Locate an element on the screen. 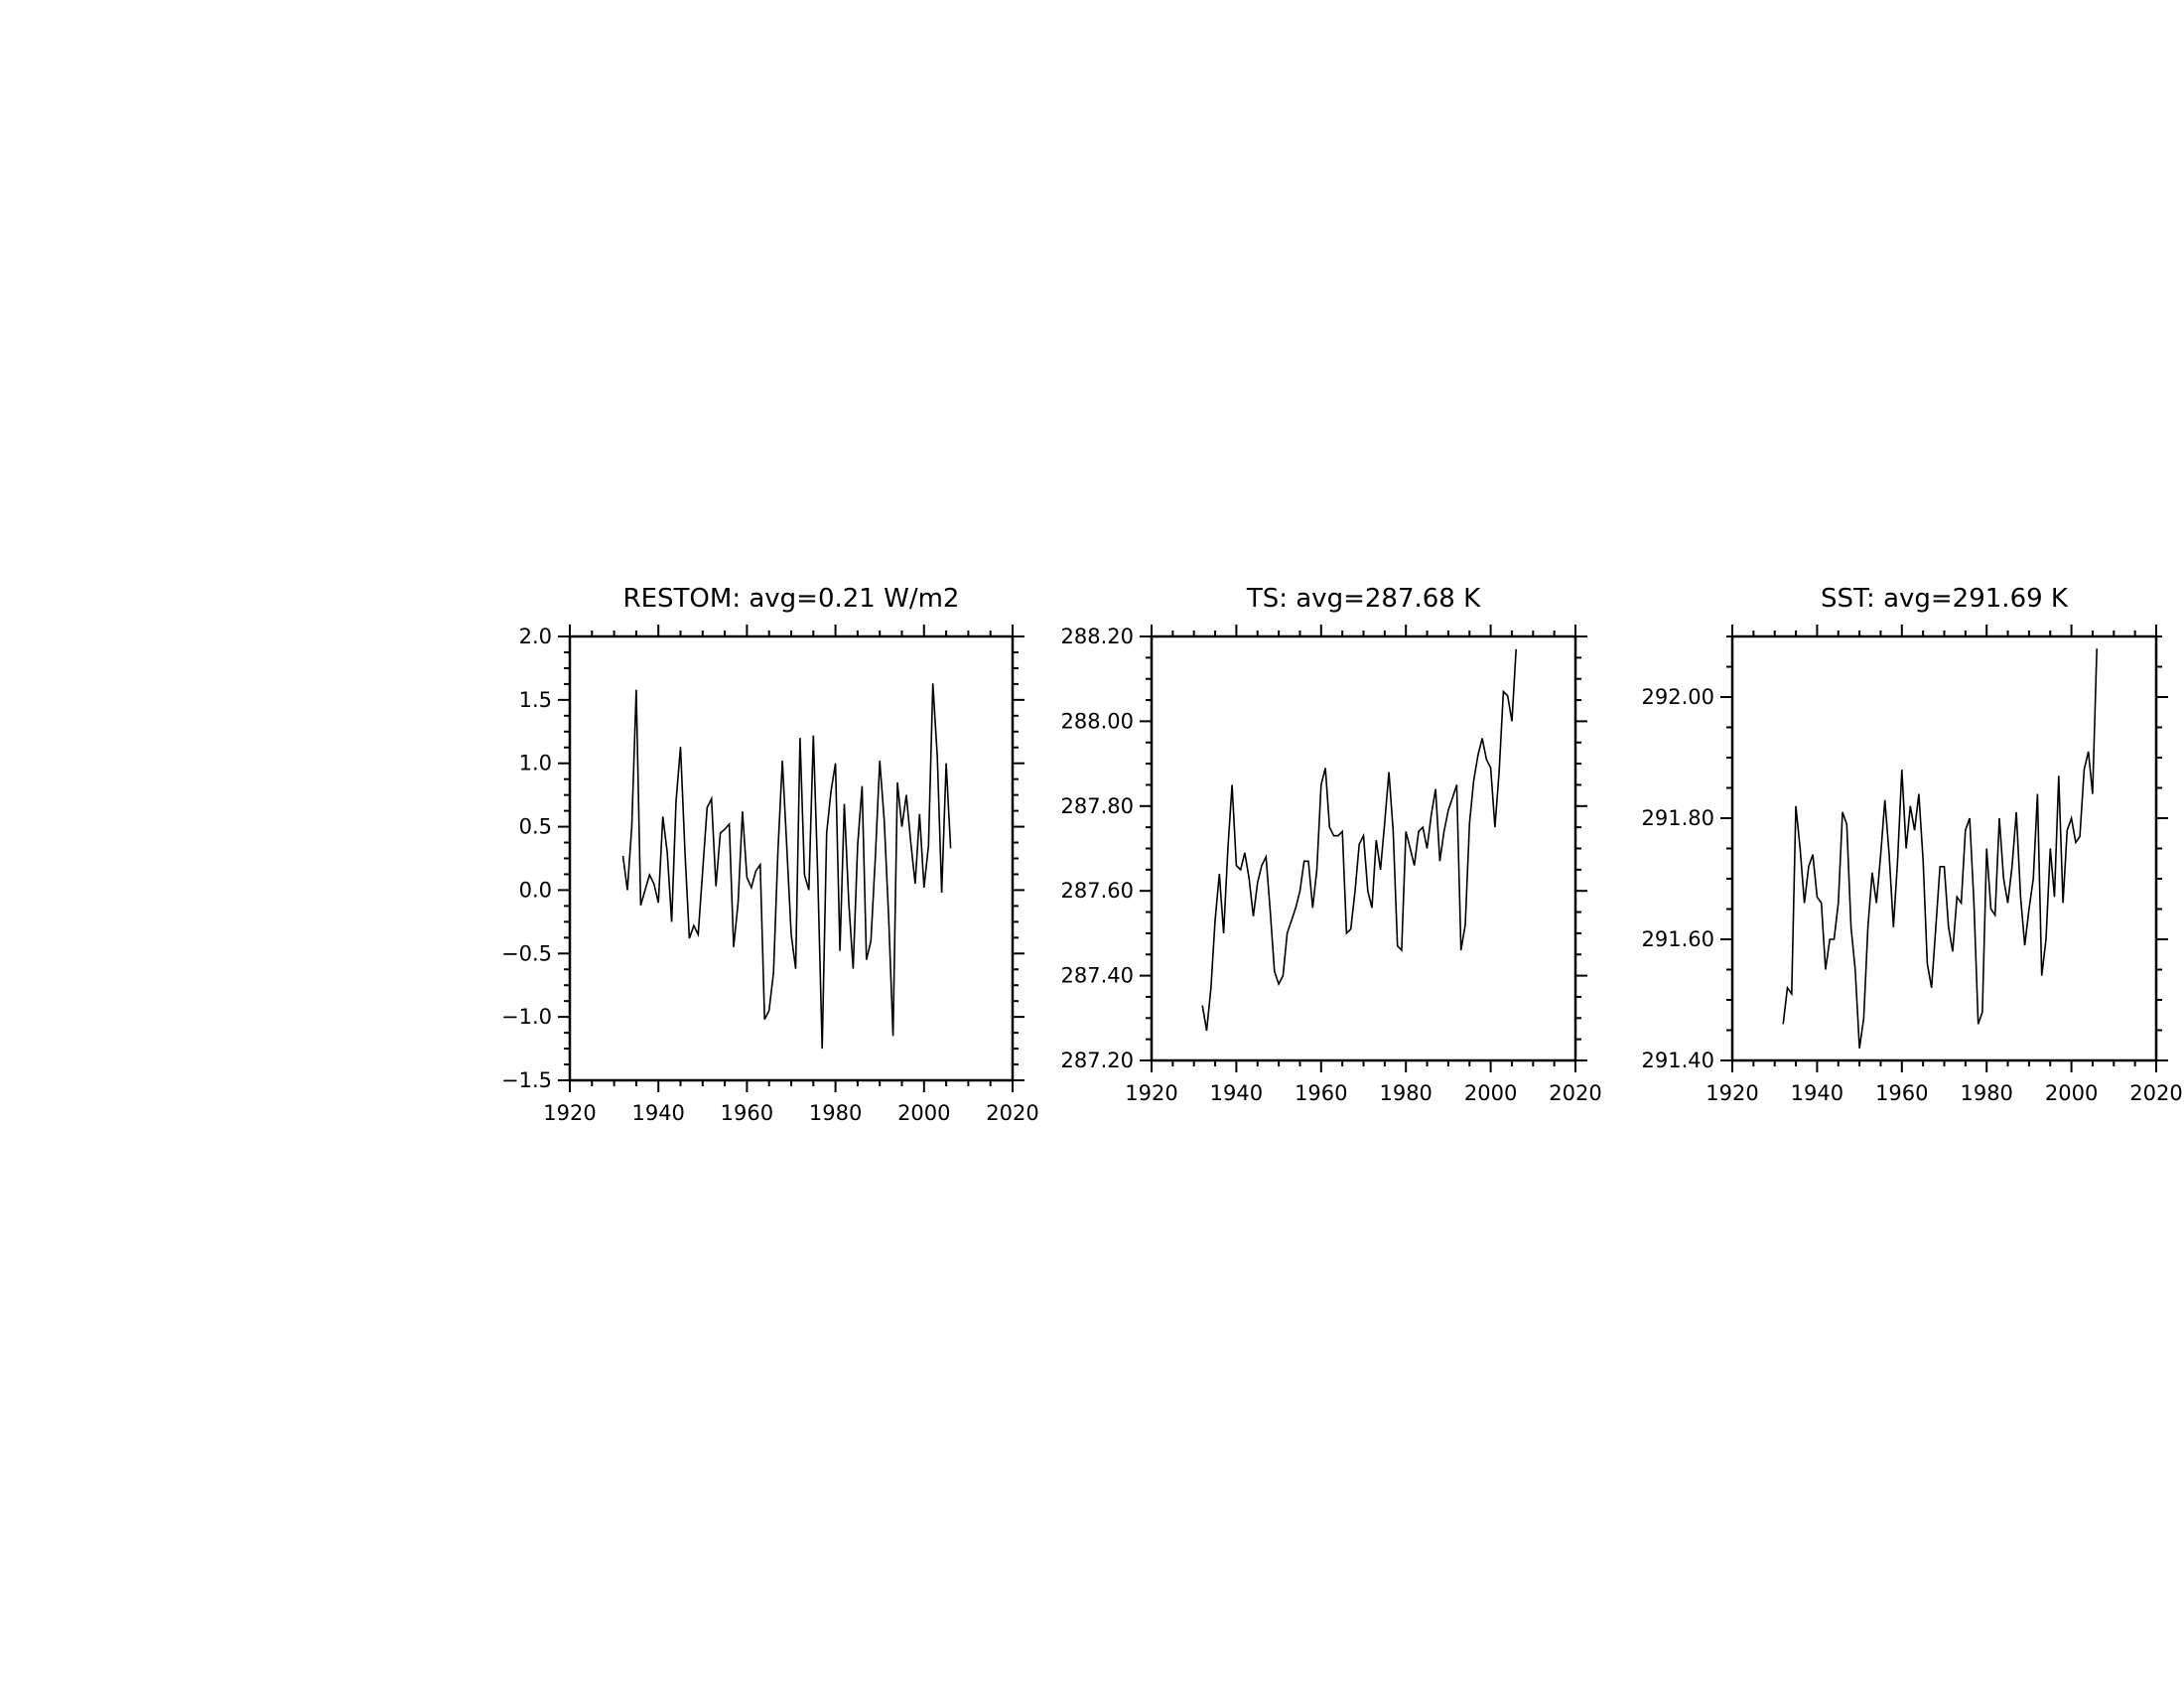 The width and height of the screenshot is (2184, 1688). sst-x-tick-label: 2000 is located at coordinates (2071, 1093).